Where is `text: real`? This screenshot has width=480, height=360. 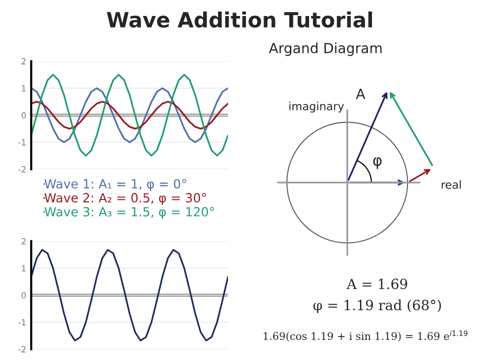
text: real is located at coordinates (451, 184).